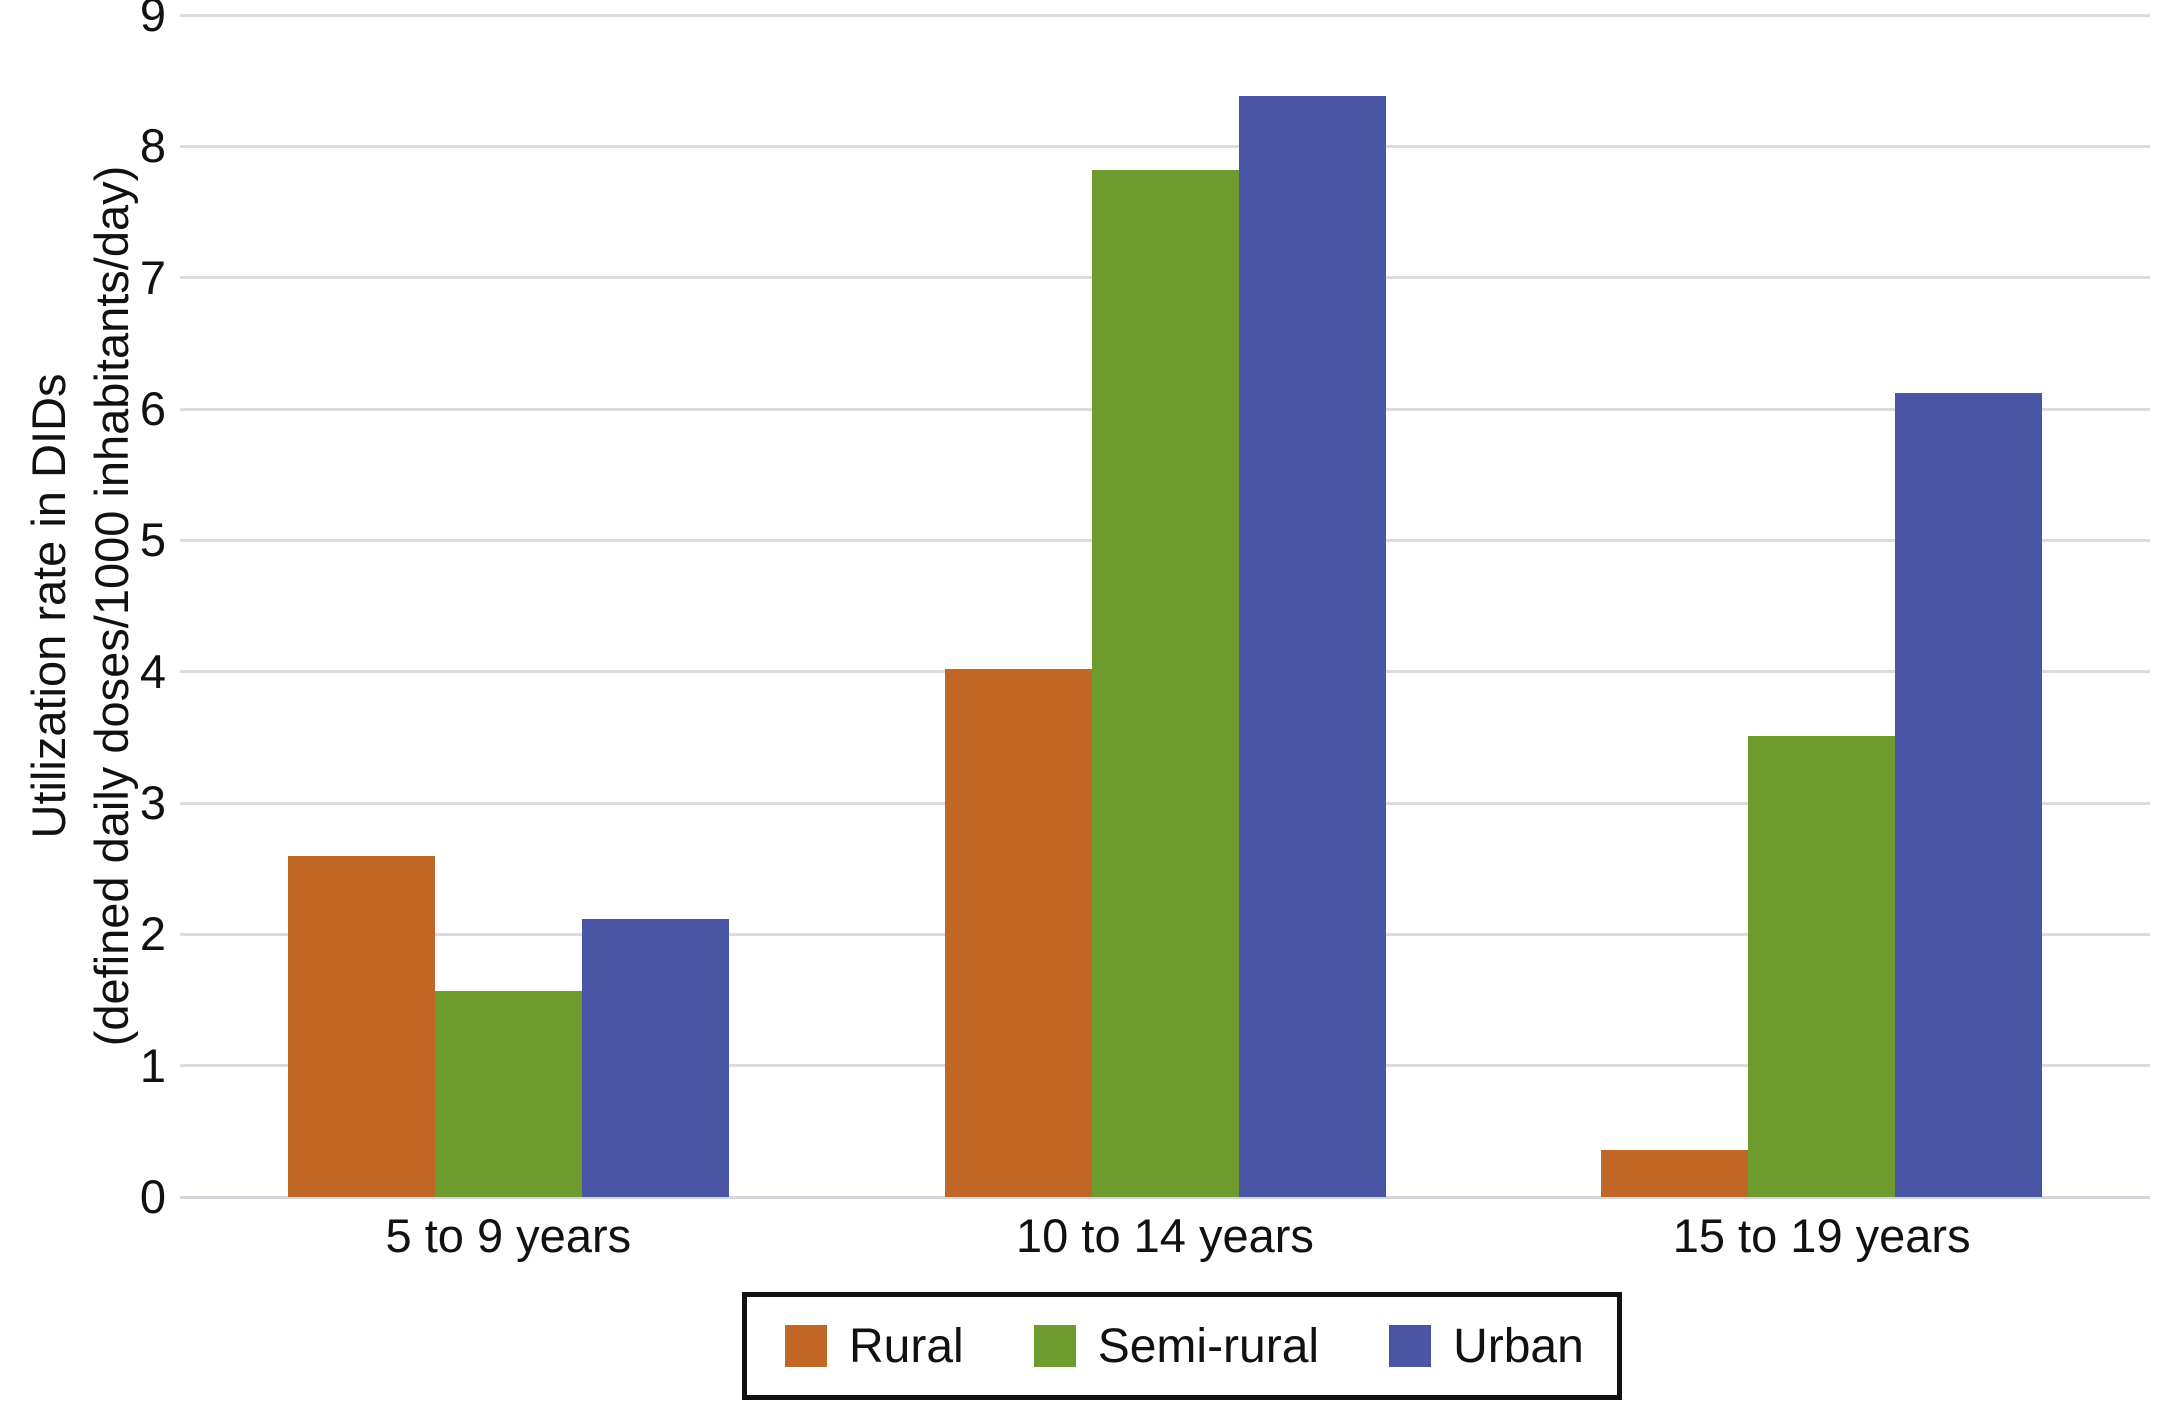 Image resolution: width=2177 pixels, height=1403 pixels. What do you see at coordinates (806, 1346) in the screenshot?
I see `legend-swatch-rural` at bounding box center [806, 1346].